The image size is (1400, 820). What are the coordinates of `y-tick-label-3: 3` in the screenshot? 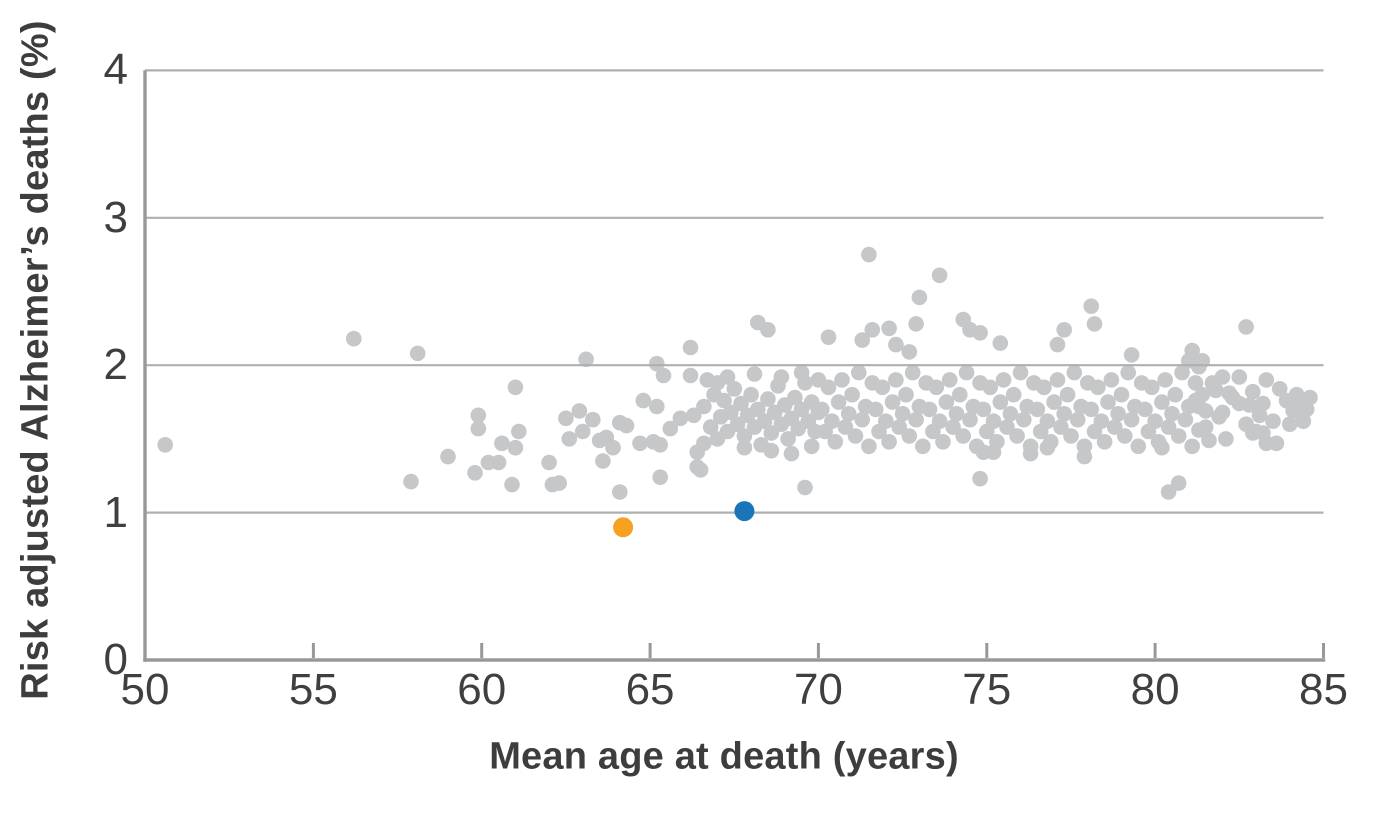 It's located at (115, 217).